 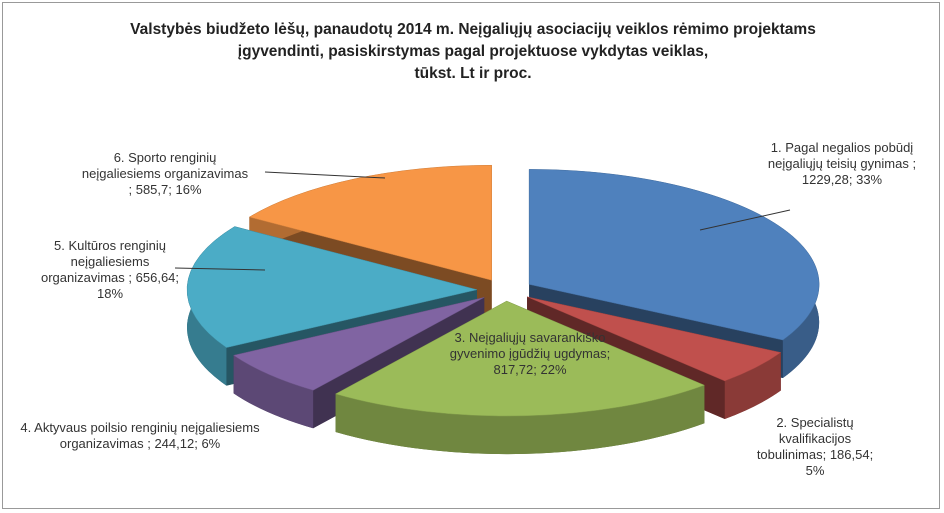 What do you see at coordinates (153, 189) in the screenshot?
I see `value-label: 585,7;` at bounding box center [153, 189].